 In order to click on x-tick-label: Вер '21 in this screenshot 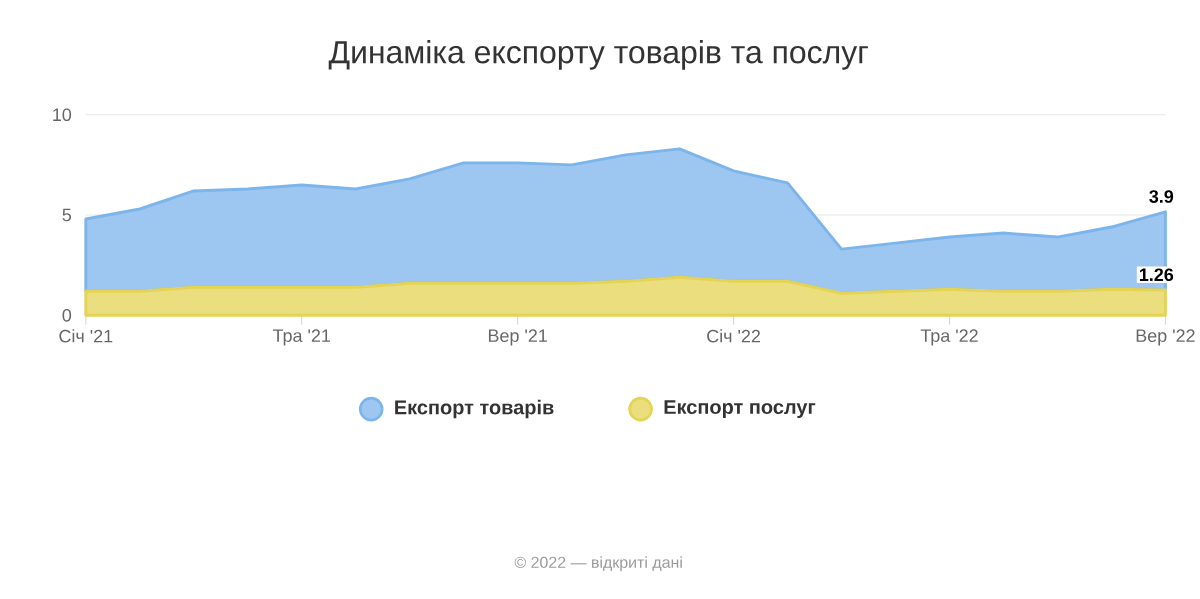, I will do `click(517, 337)`.